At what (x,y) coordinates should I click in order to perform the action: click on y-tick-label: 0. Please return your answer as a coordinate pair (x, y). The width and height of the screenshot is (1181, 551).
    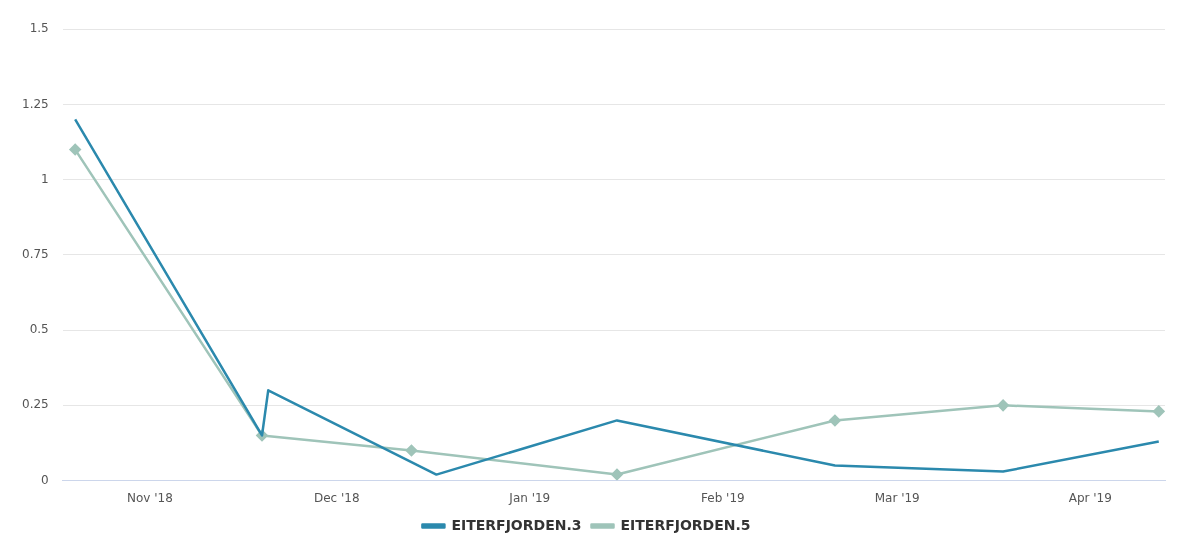
    Looking at the image, I should click on (45, 479).